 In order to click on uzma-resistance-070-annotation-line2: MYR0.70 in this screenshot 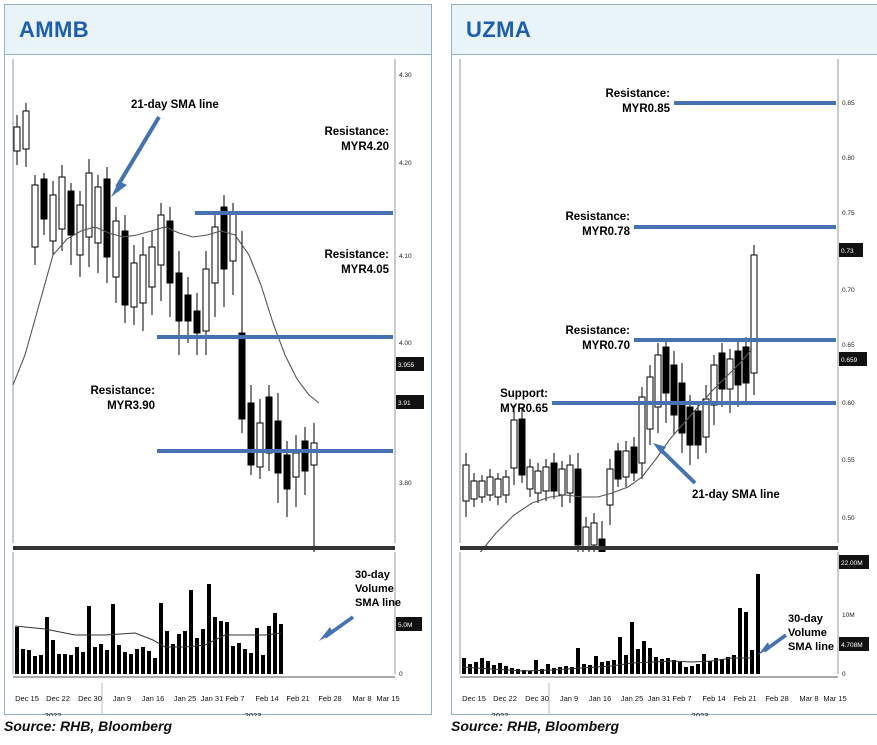, I will do `click(606, 346)`.